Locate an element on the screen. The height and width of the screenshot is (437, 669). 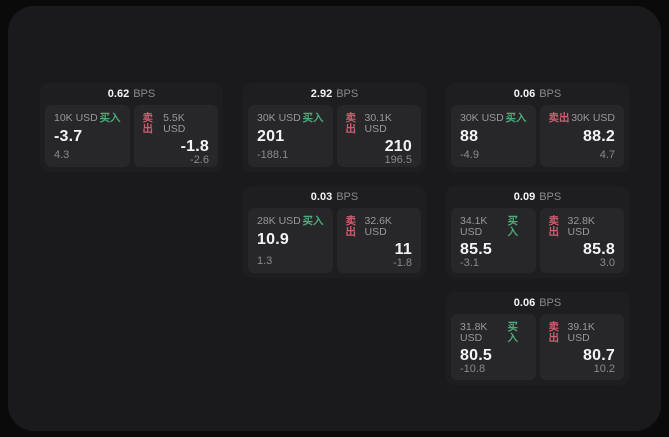
sell-price: 88.2 is located at coordinates (599, 136).